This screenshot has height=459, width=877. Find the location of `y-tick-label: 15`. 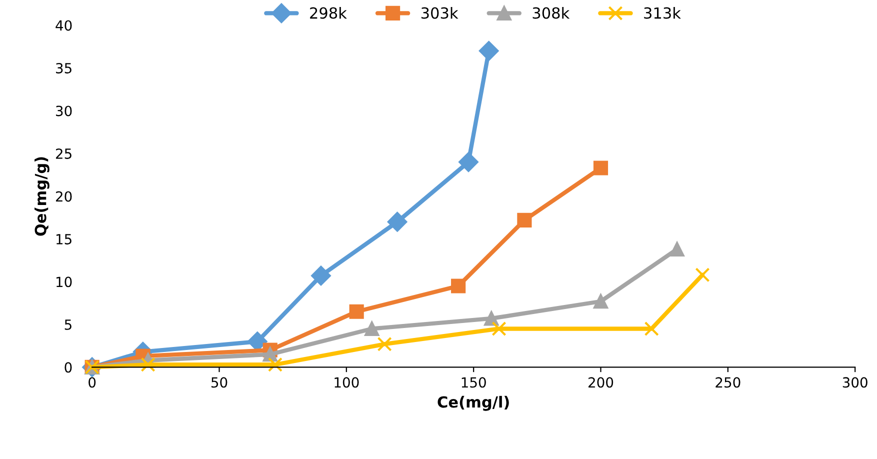

y-tick-label: 15 is located at coordinates (64, 239).